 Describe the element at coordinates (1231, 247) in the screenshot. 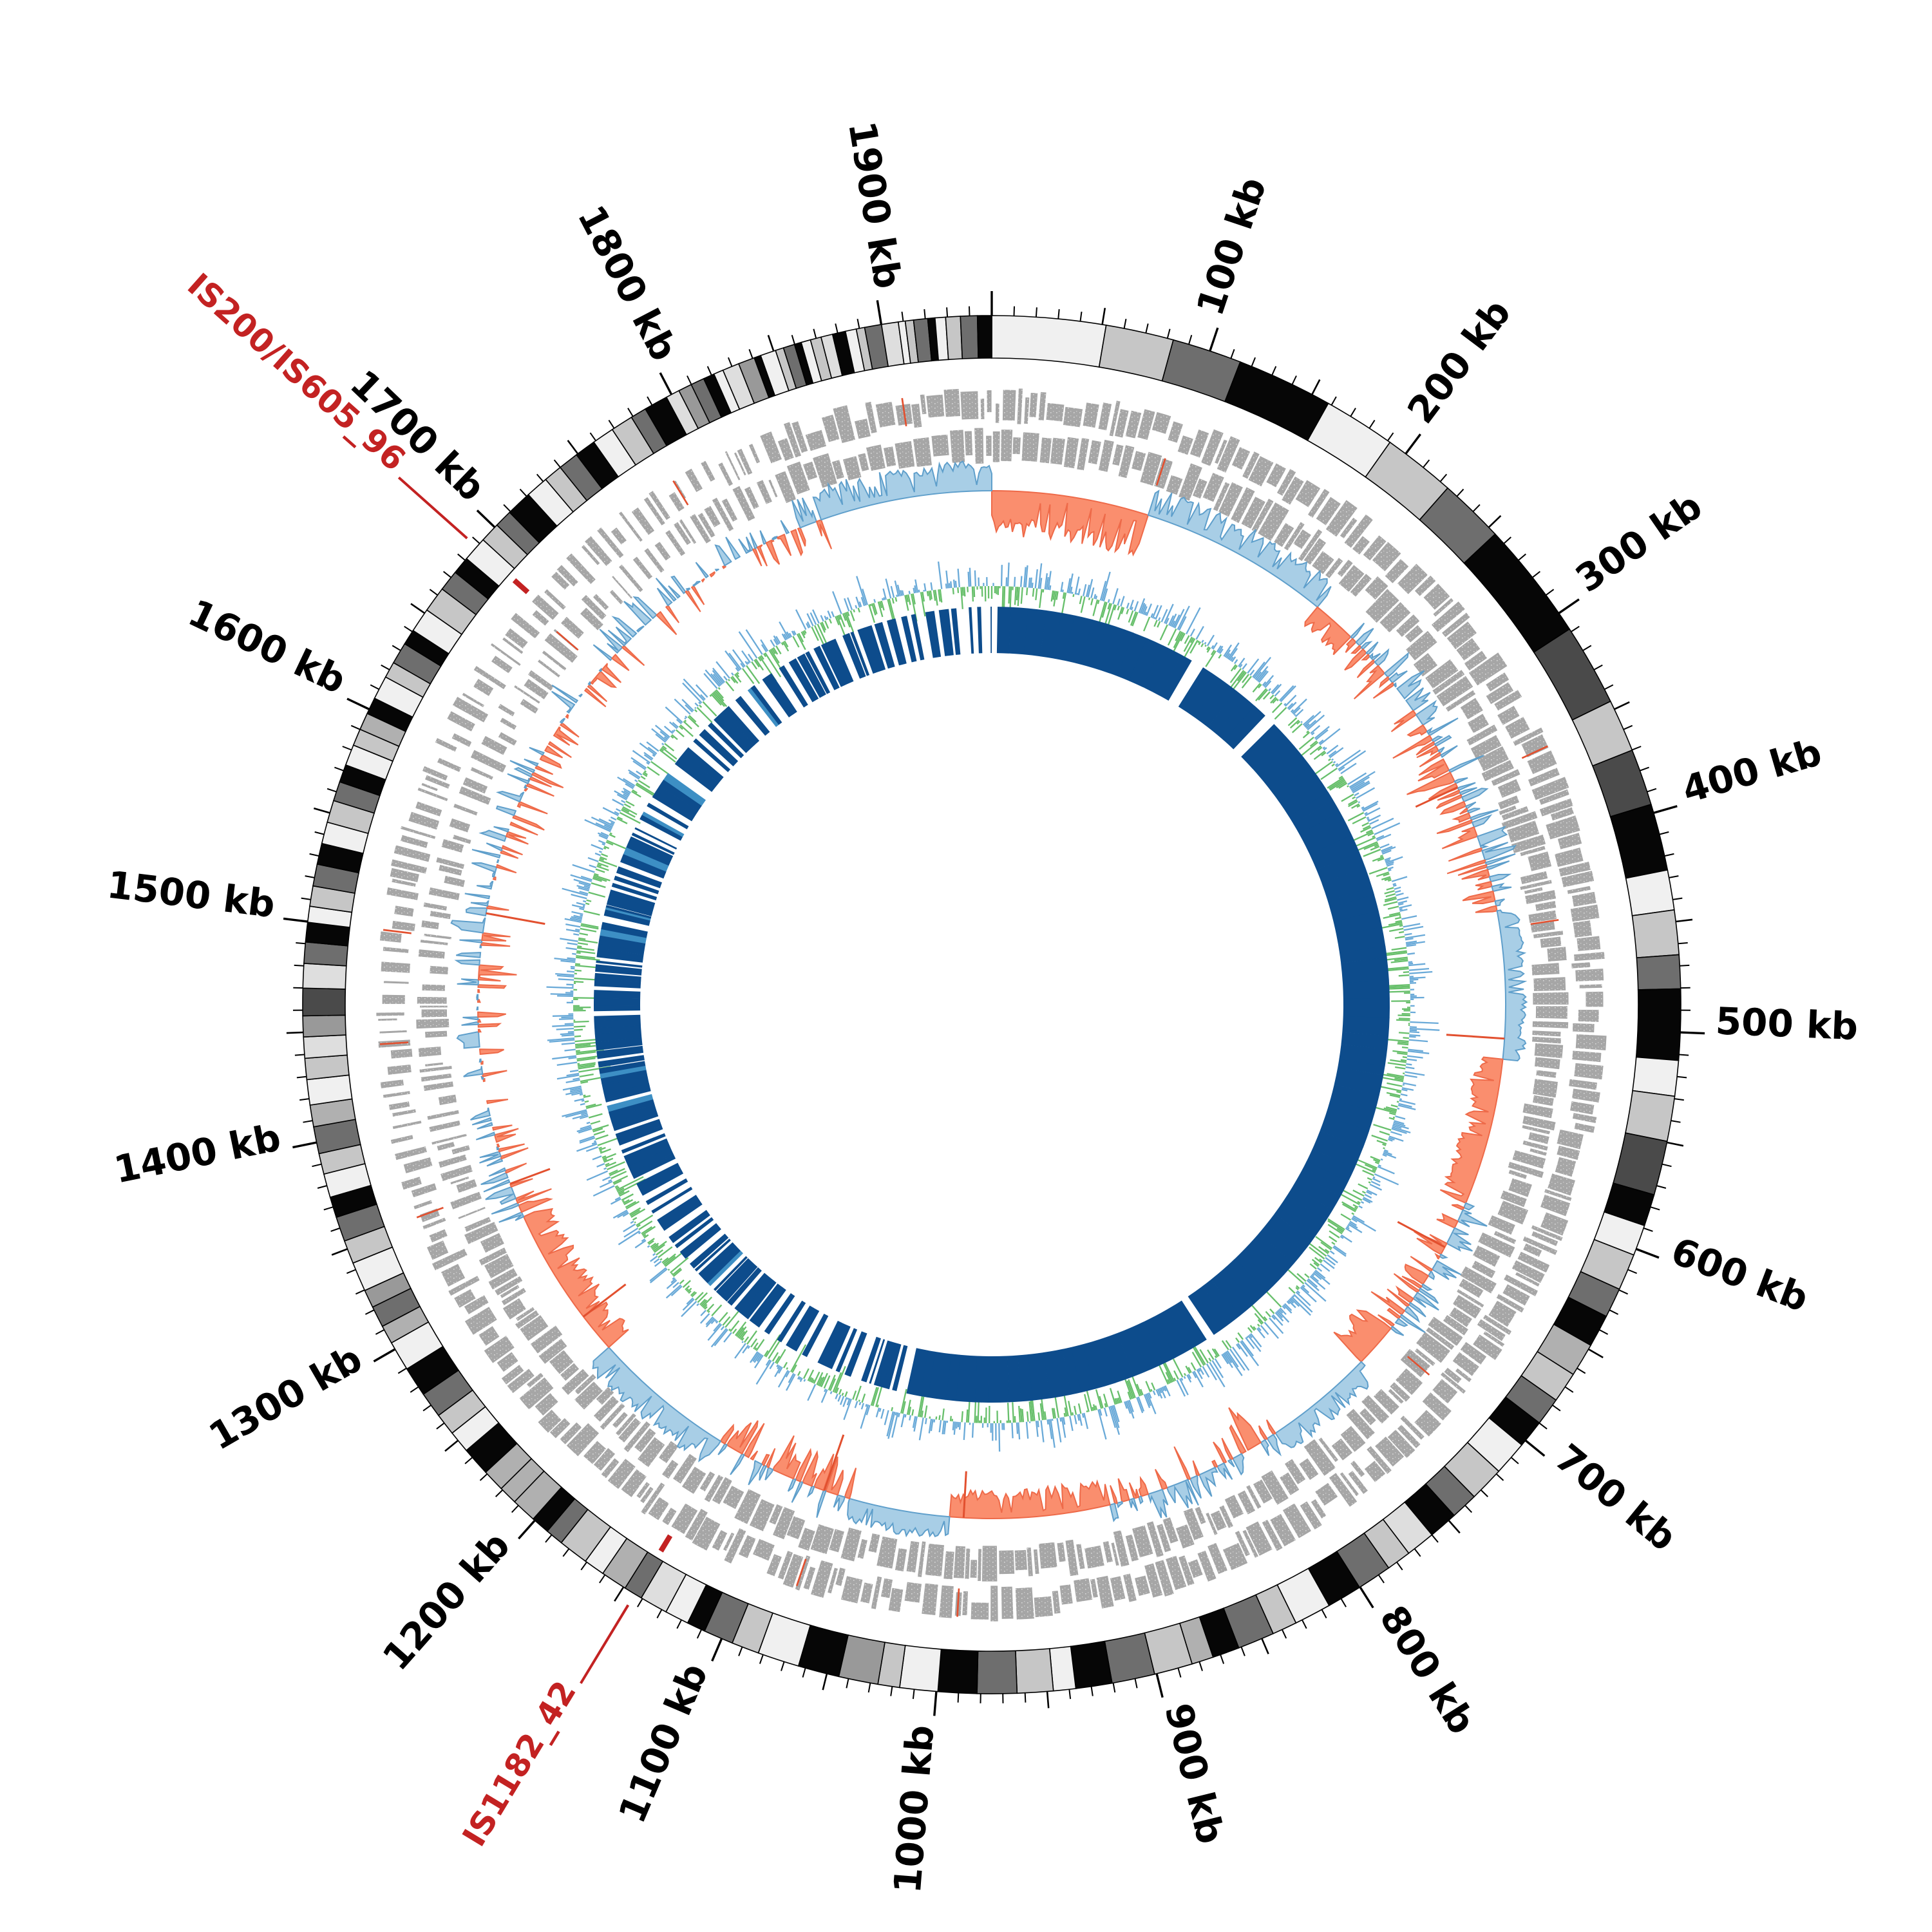

I see `tick-label: 100 kb` at that location.